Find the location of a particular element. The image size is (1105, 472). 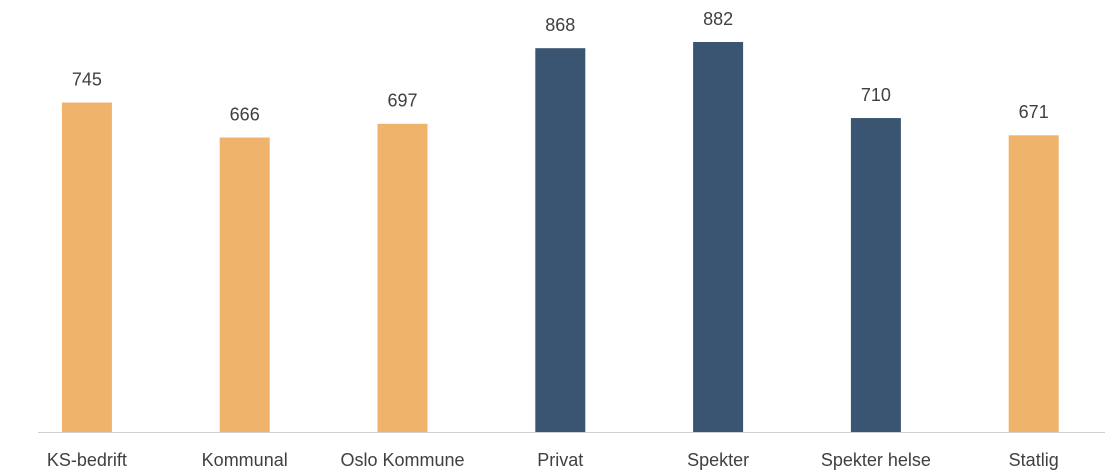

x-tick-label: KS-bedrift is located at coordinates (87, 460).